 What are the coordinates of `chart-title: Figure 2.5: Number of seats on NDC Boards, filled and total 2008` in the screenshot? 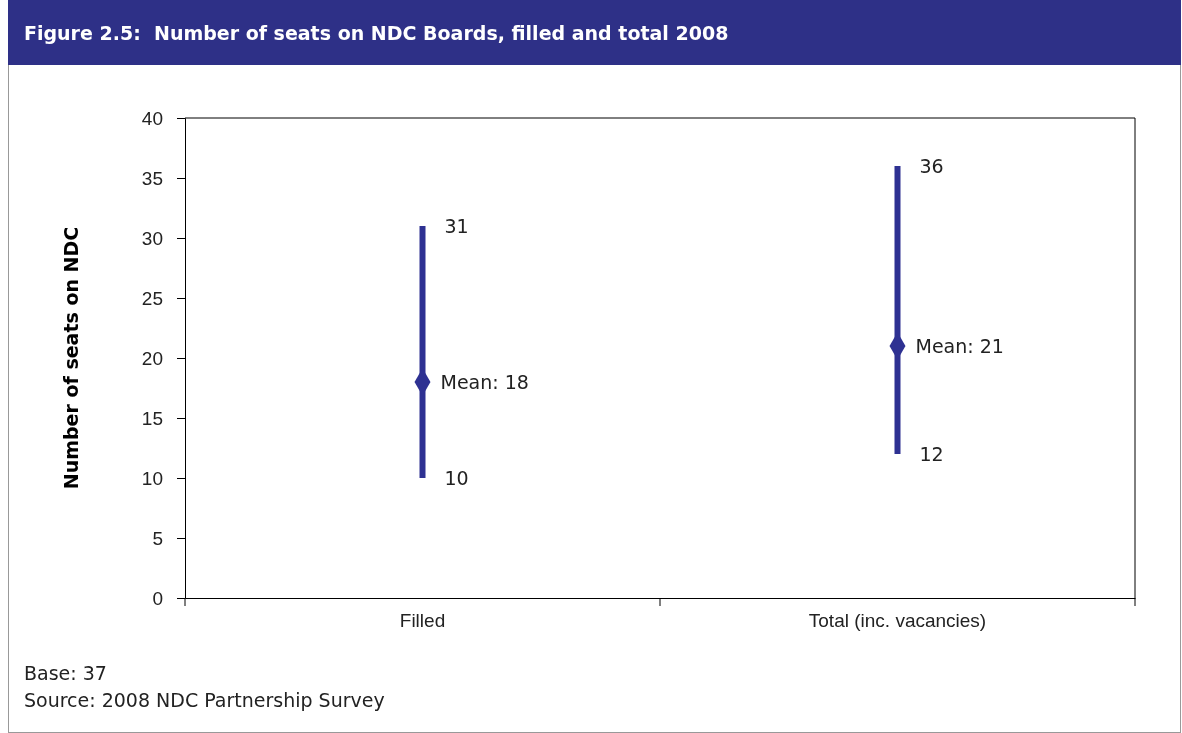 It's located at (376, 33).